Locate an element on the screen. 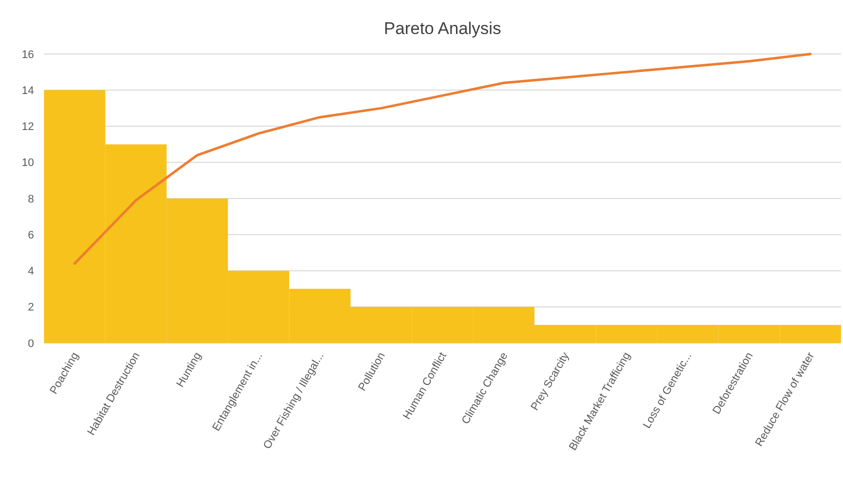  y-tick-label: 2 is located at coordinates (31, 308).